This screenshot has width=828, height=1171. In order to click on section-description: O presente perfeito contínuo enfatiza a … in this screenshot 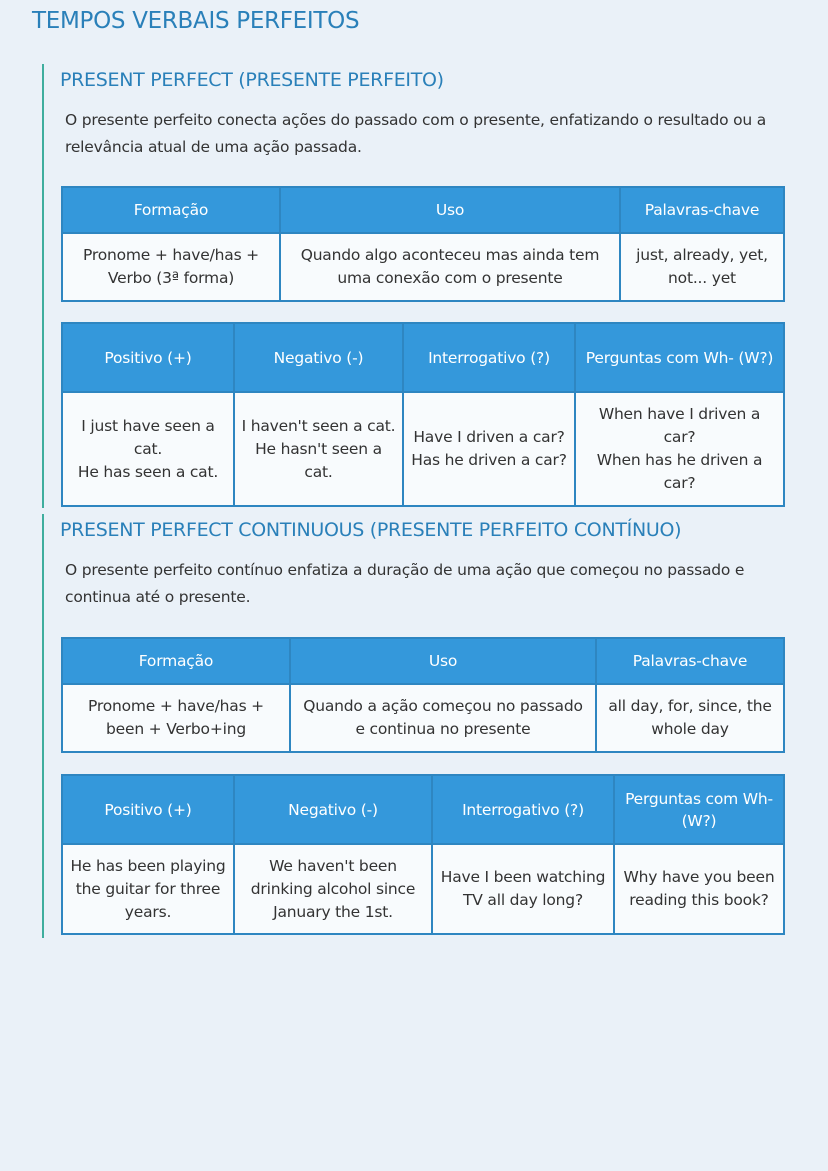, I will do `click(405, 583)`.